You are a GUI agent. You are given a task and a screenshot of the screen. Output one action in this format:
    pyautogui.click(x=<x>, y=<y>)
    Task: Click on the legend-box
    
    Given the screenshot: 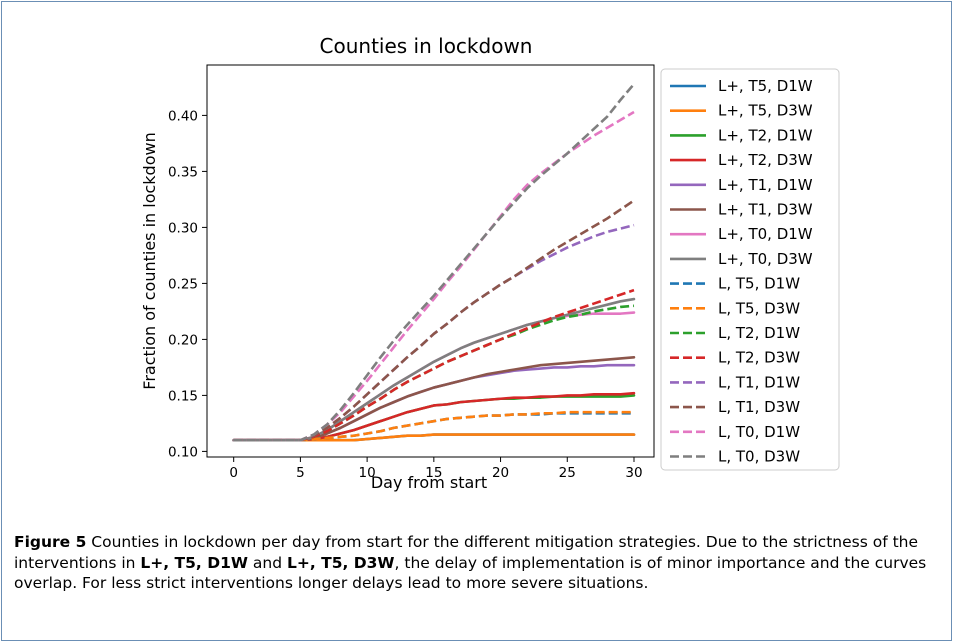 What is the action you would take?
    pyautogui.click(x=750, y=269)
    